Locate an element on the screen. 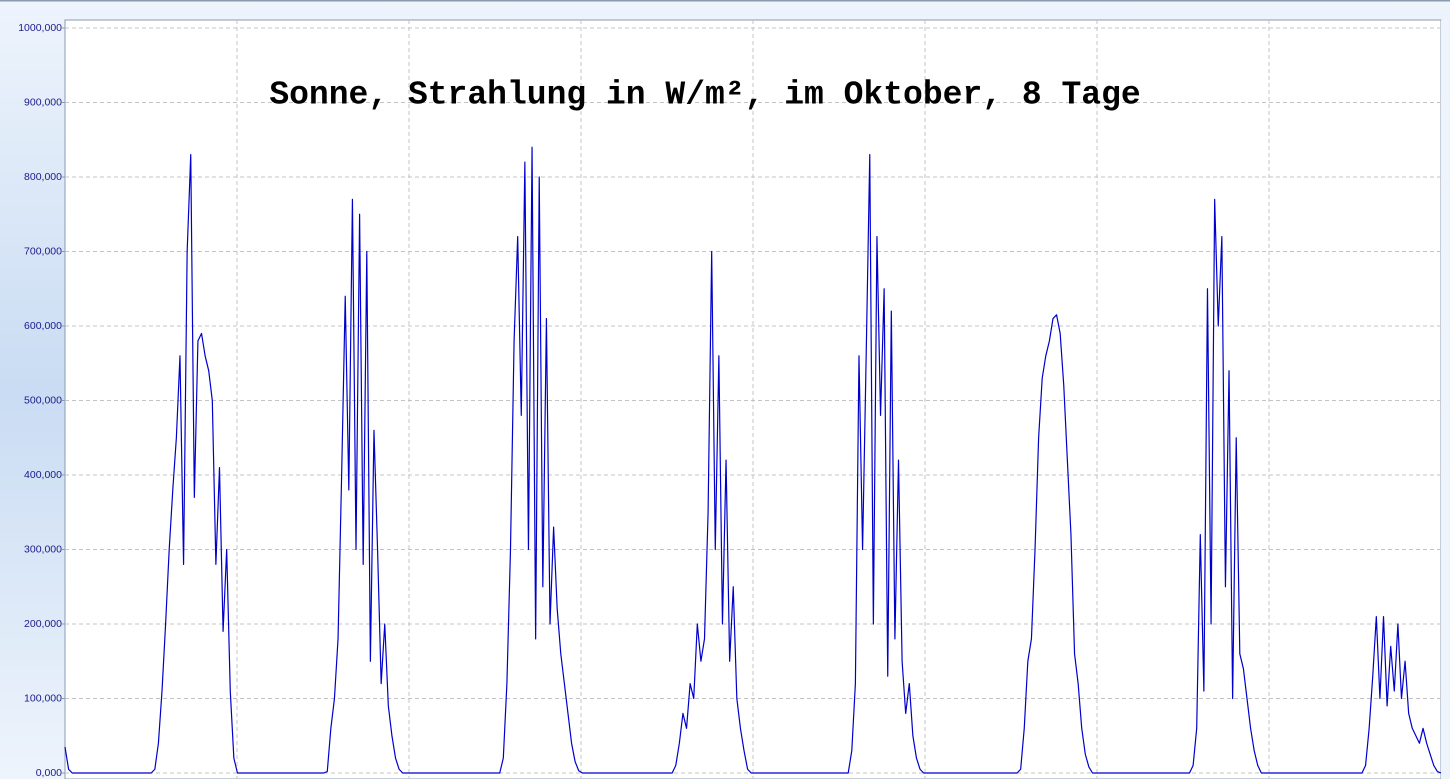 The height and width of the screenshot is (779, 1450). y-tick-label: 0,000 is located at coordinates (49, 773).